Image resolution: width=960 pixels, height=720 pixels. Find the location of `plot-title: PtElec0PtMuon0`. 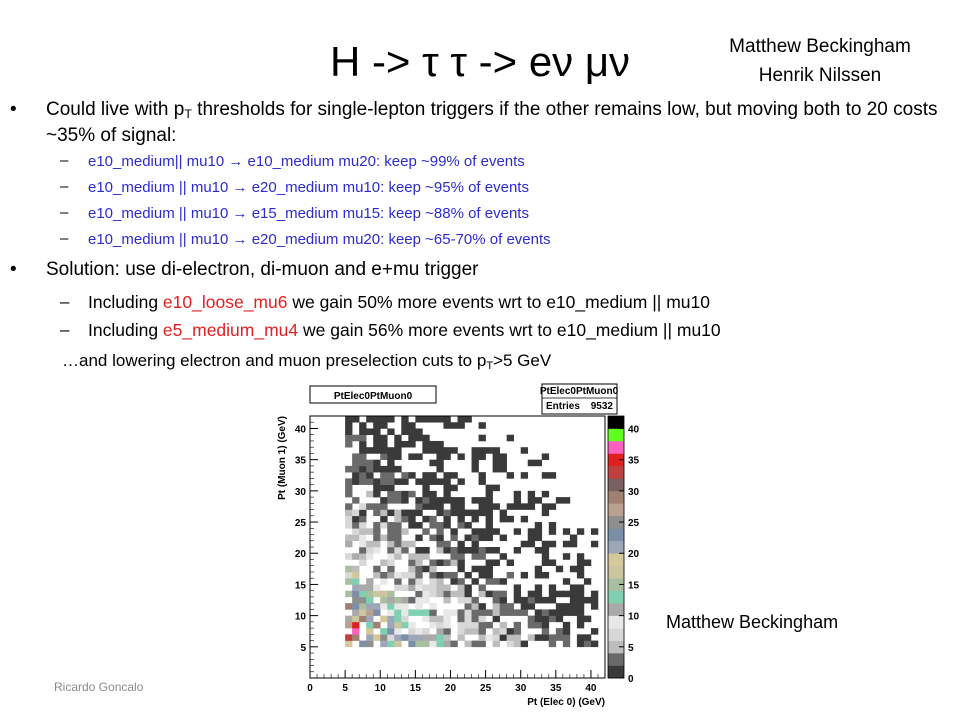

plot-title: PtElec0PtMuon0 is located at coordinates (373, 396).